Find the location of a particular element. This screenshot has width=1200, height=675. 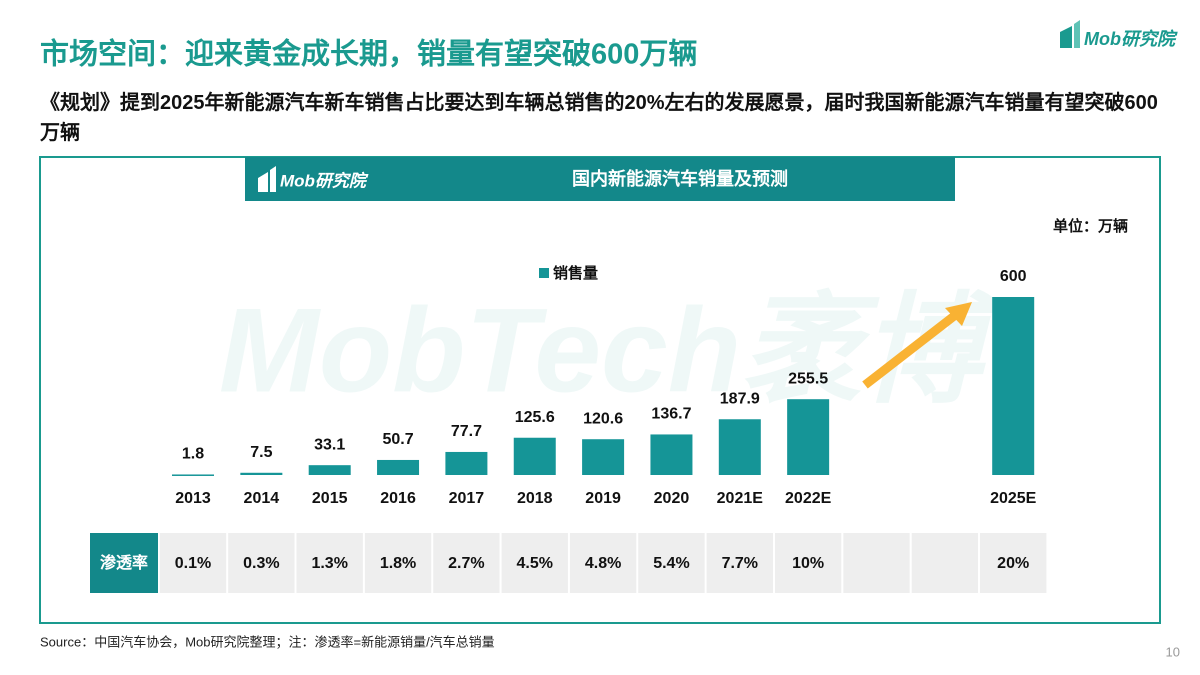

page-number: 10 is located at coordinates (1173, 651).